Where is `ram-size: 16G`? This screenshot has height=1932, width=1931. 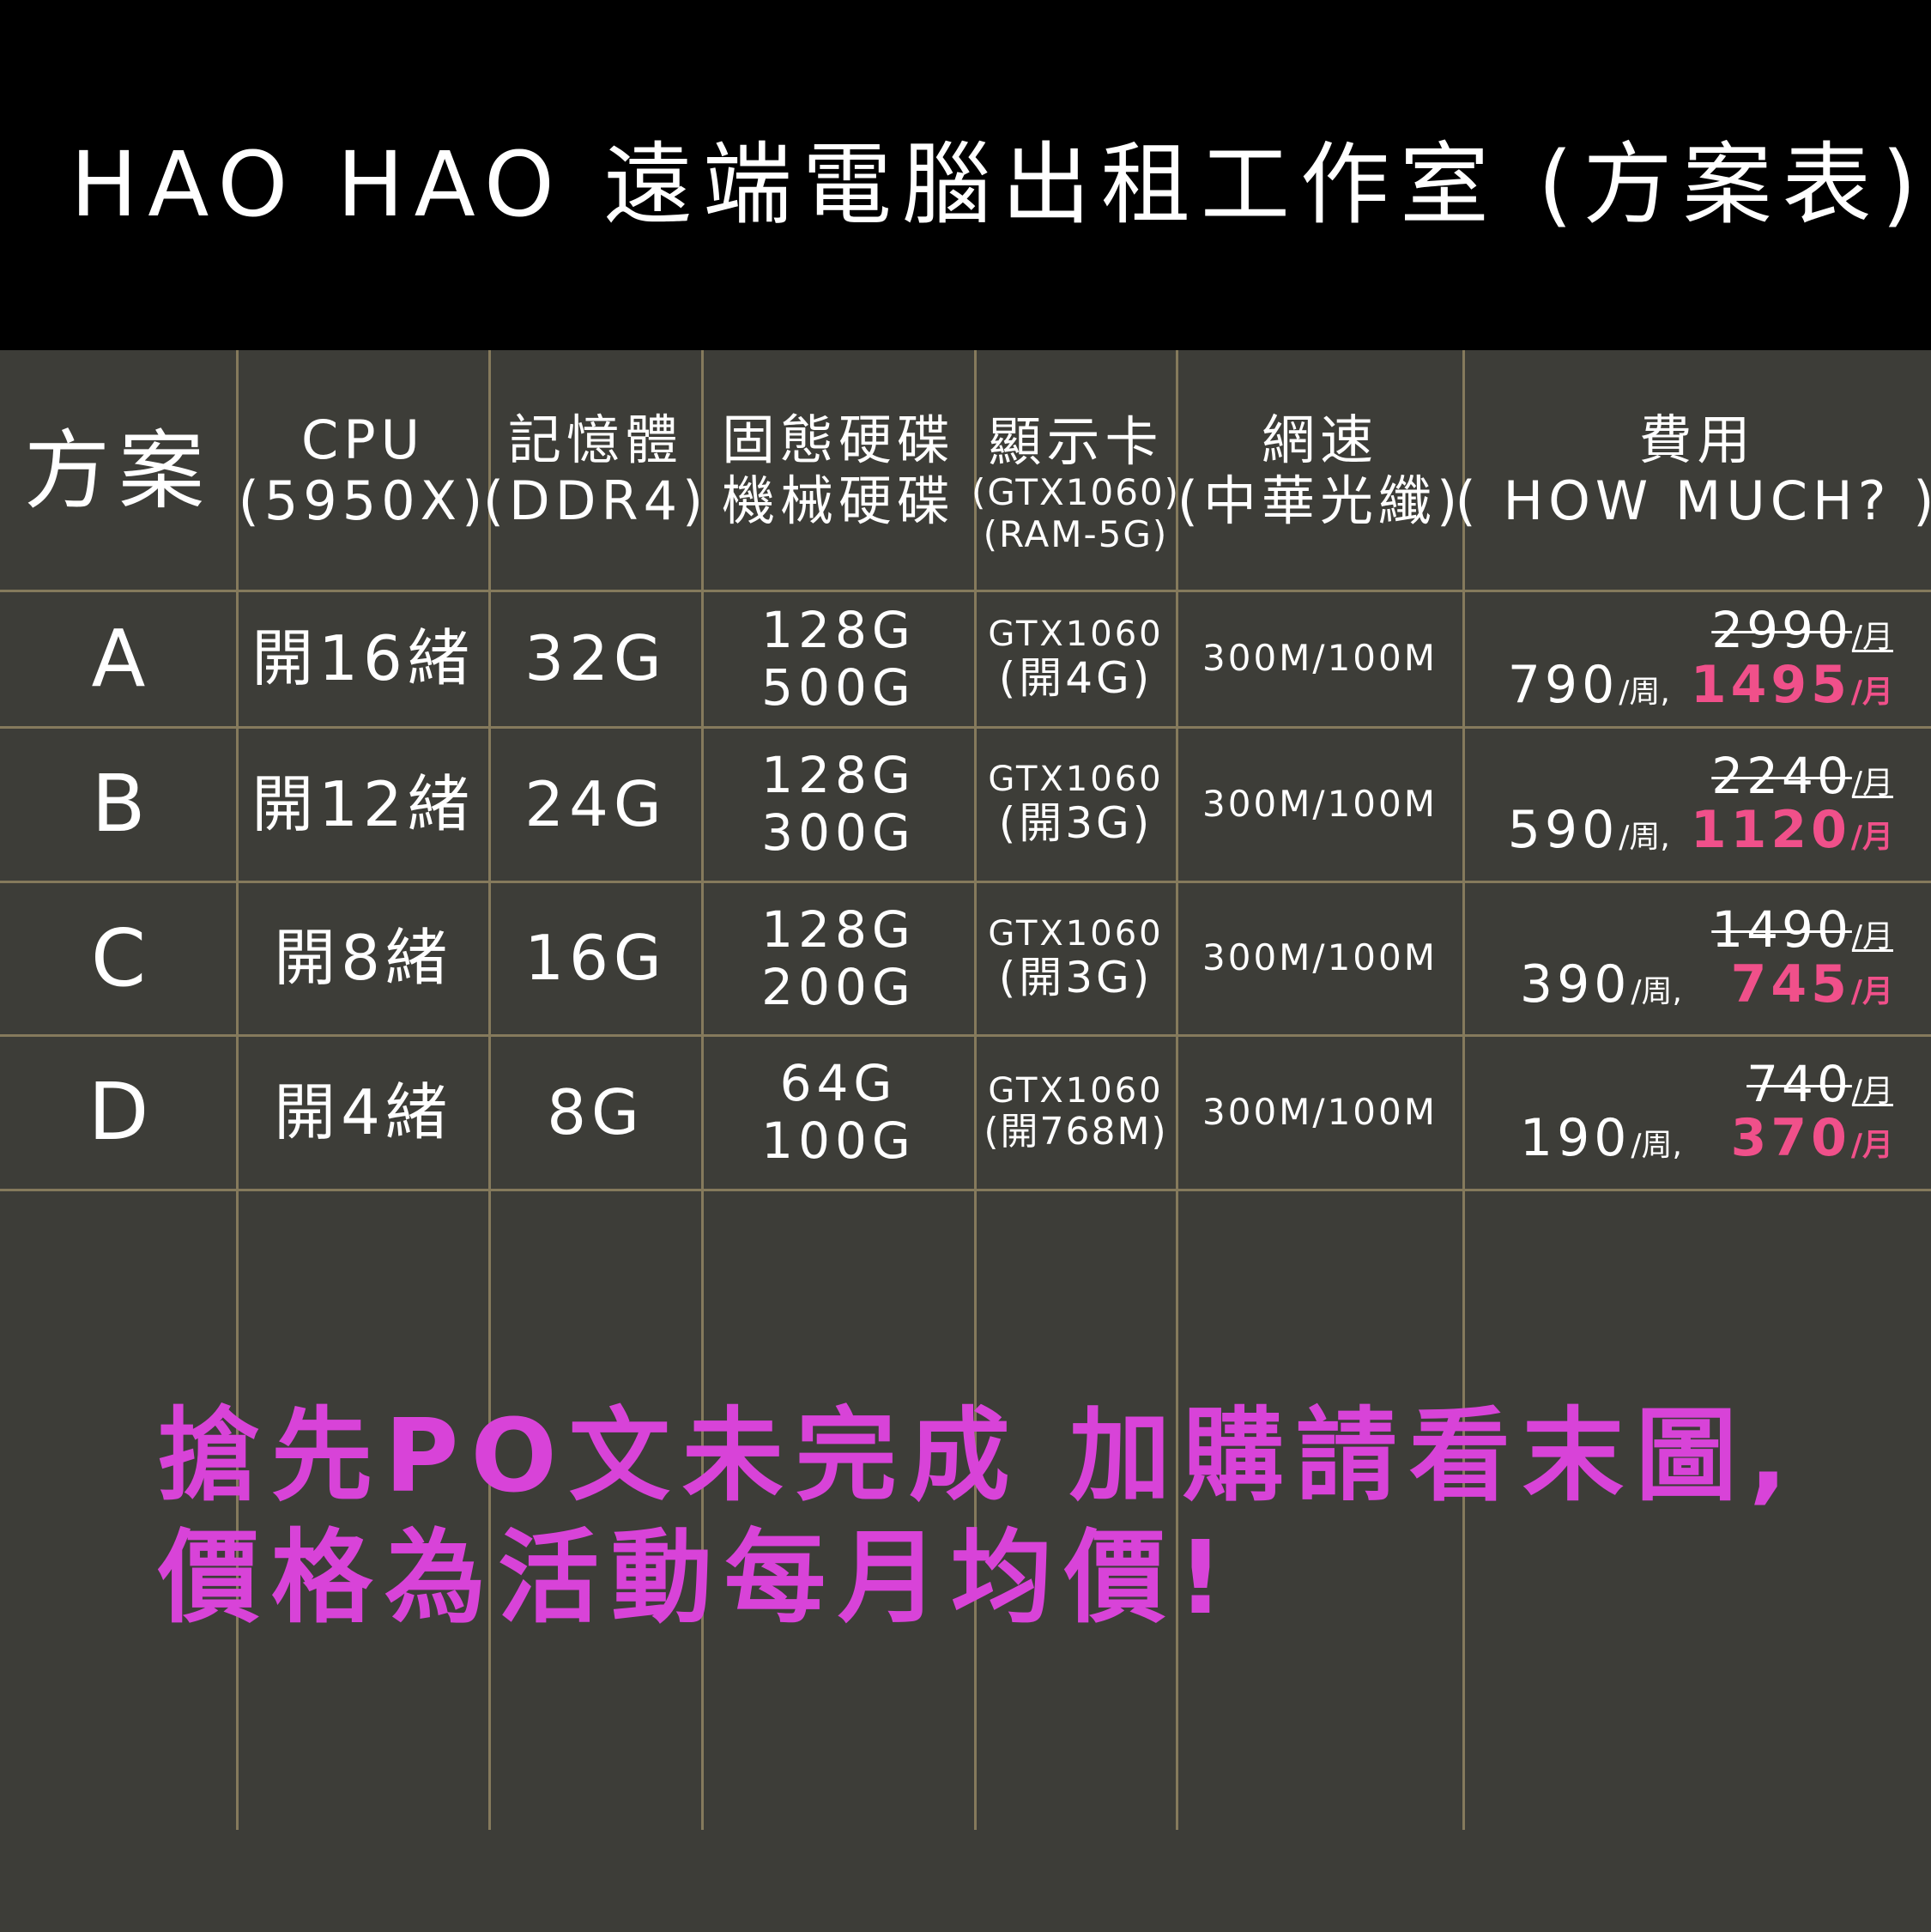
ram-size: 16G is located at coordinates (595, 958).